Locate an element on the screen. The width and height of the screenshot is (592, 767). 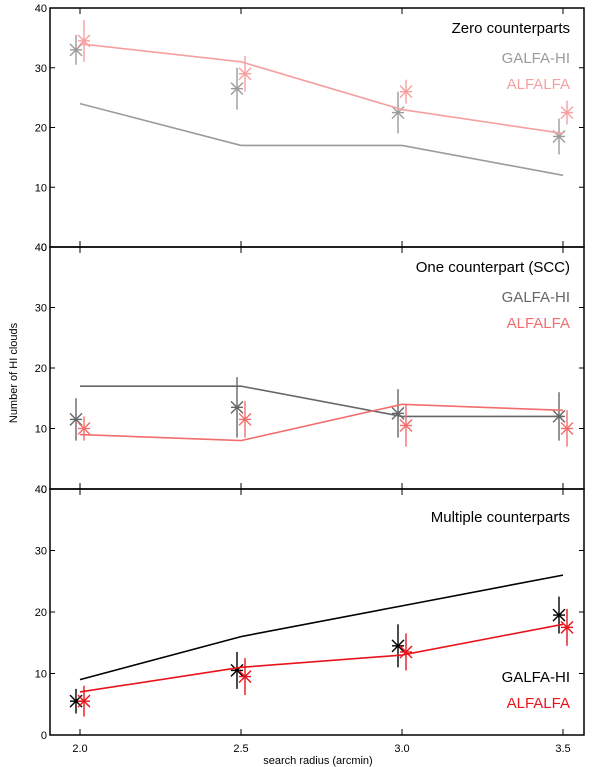
x-tick-label: 3.0 is located at coordinates (401, 749).